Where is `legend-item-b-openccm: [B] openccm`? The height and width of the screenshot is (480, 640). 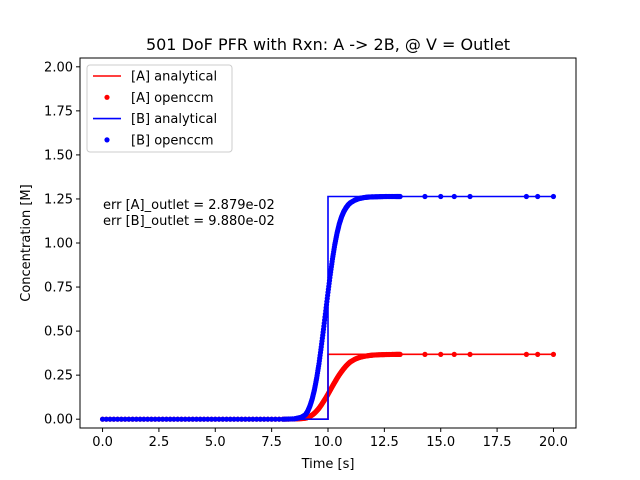
legend-item-b-openccm: [B] openccm is located at coordinates (159, 140).